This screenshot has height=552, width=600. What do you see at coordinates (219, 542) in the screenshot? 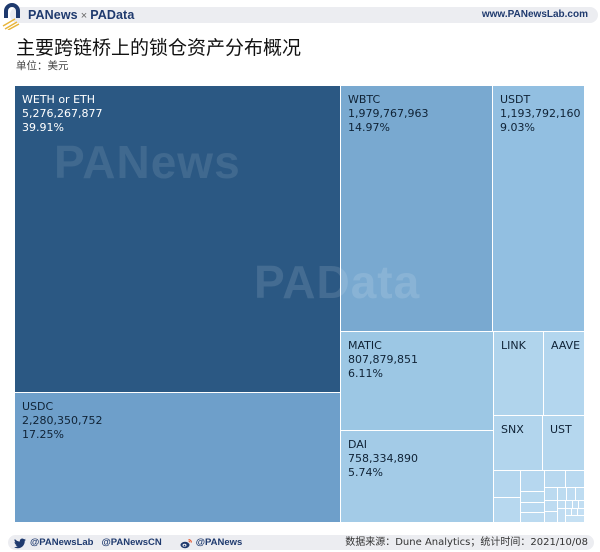
I see `weibo-handle: @PANews` at bounding box center [219, 542].